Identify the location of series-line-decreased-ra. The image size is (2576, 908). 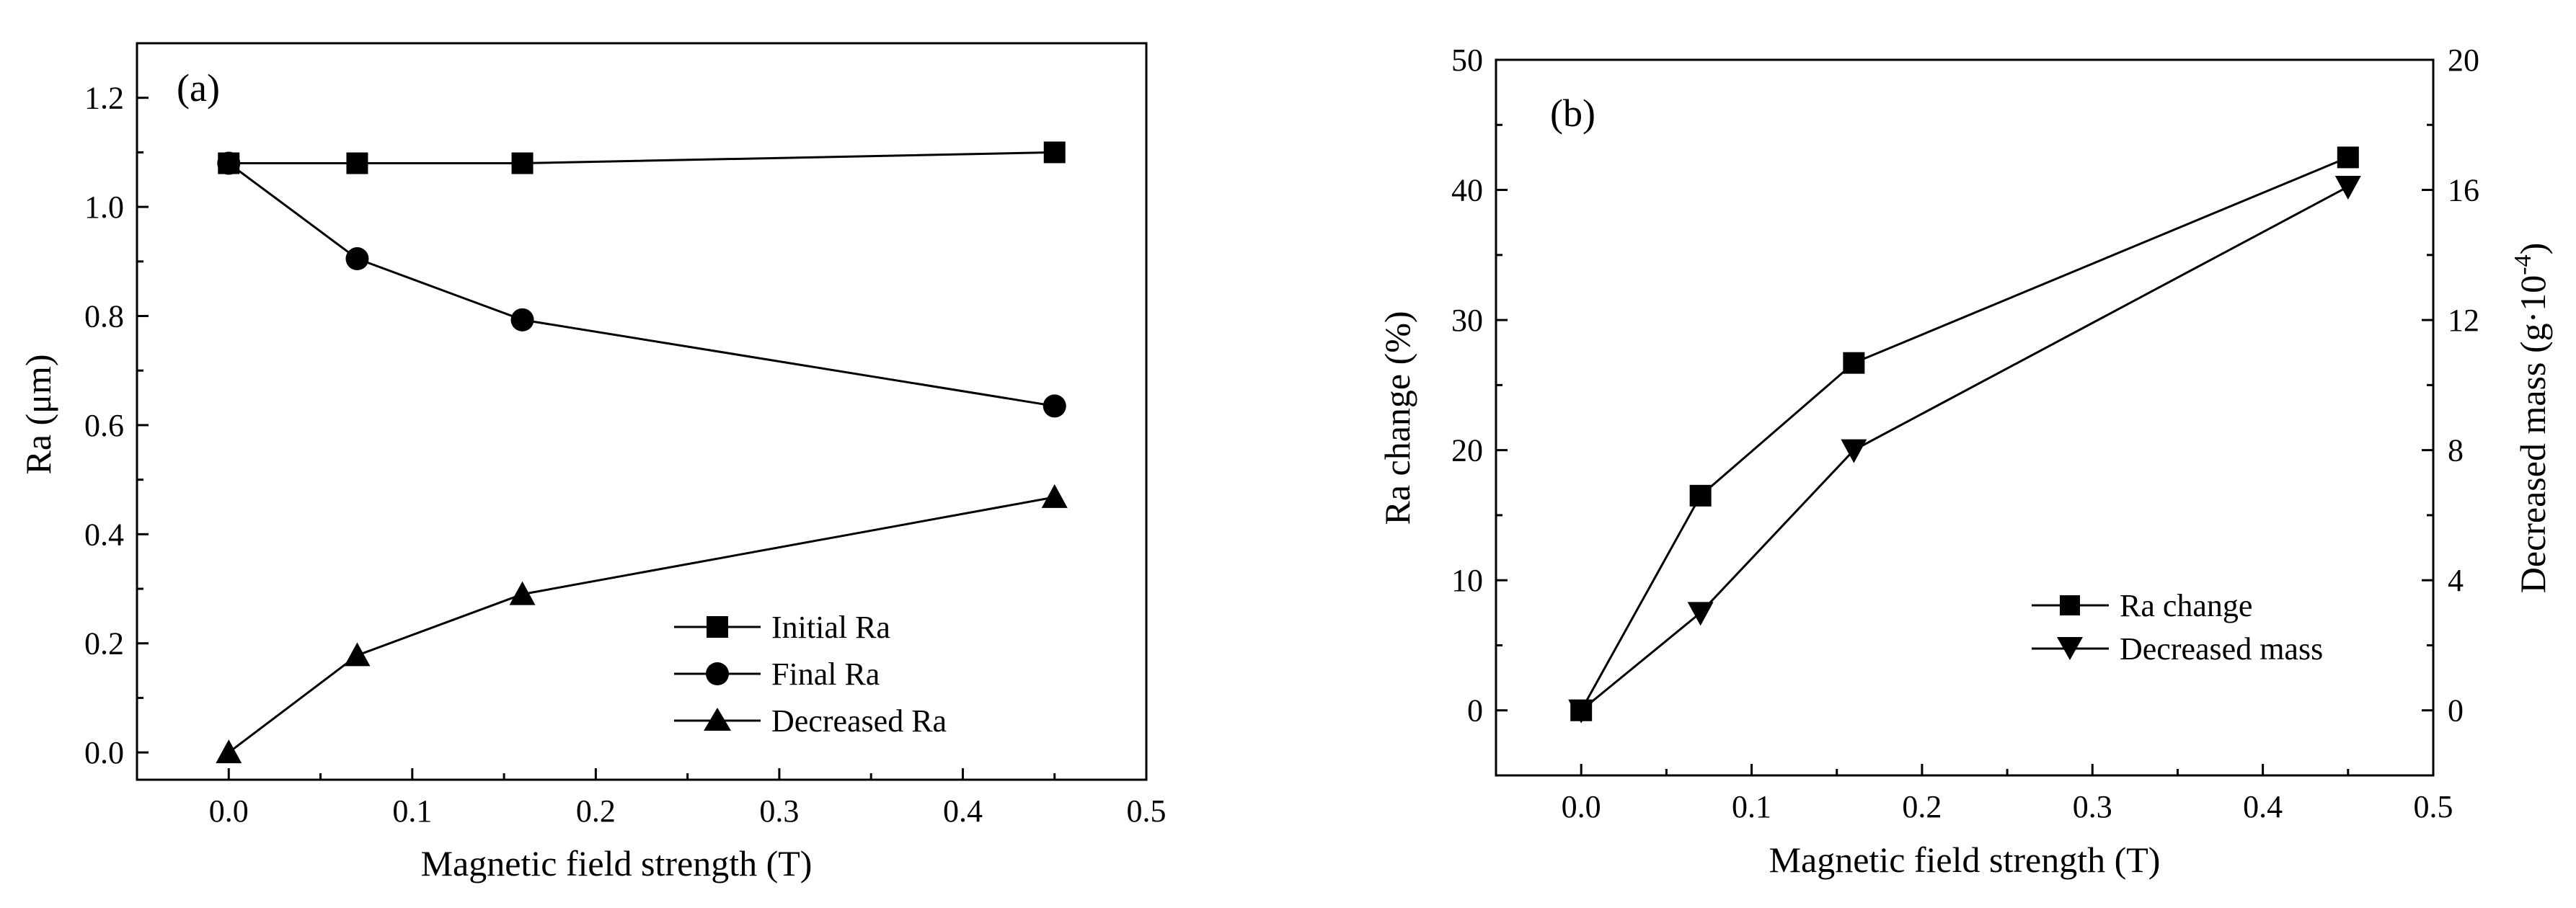
(641, 625).